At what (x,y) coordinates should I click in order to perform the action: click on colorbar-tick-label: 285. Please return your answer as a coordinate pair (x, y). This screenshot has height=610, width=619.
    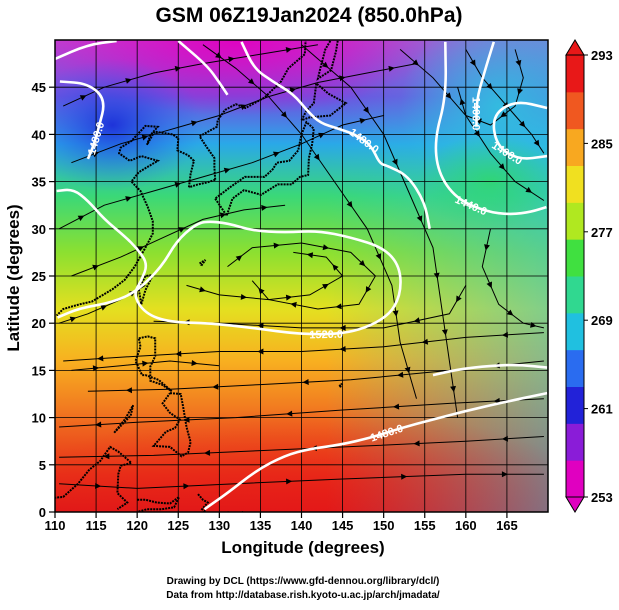
    Looking at the image, I should click on (602, 143).